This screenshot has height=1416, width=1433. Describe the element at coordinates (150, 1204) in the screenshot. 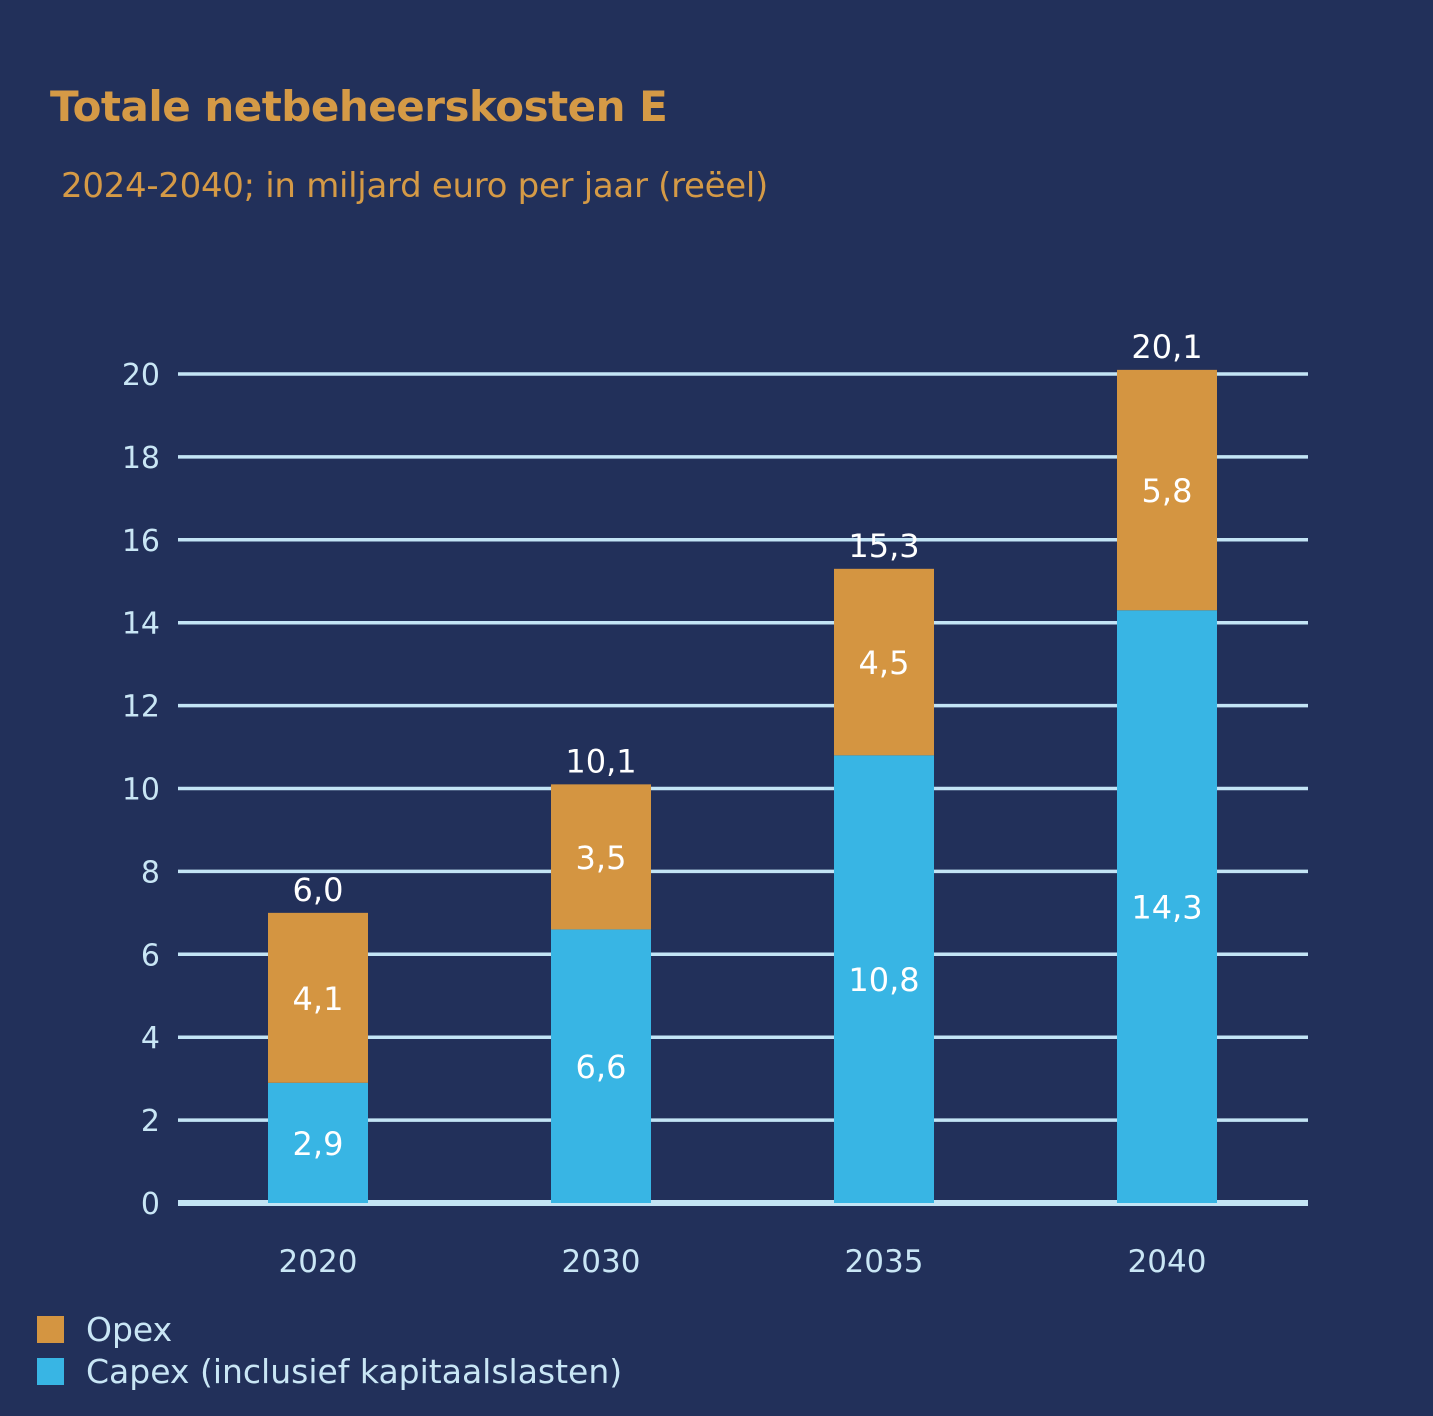

I see `y-tick-label: 0` at that location.